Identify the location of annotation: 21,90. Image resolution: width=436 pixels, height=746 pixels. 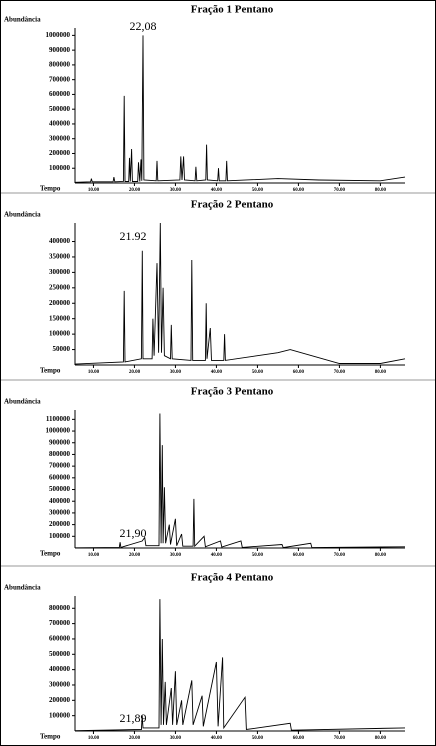
(133, 533).